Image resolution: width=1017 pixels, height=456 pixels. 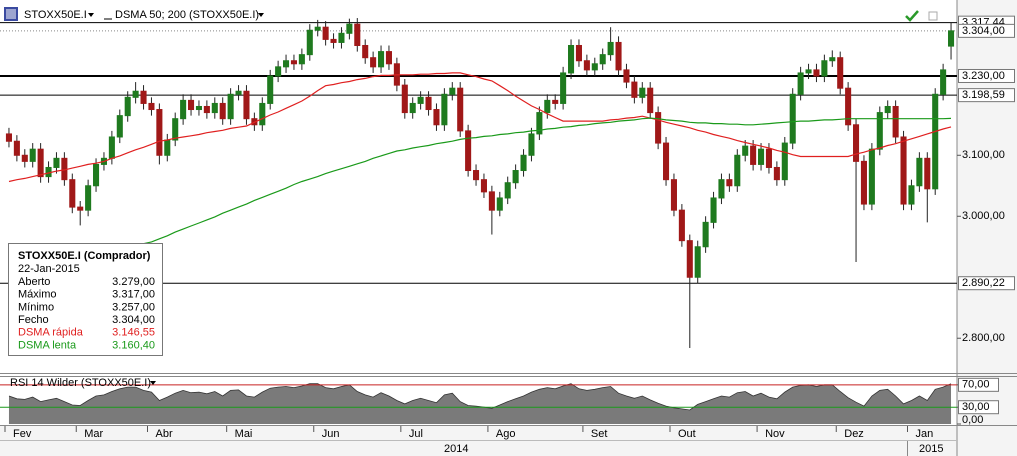 What do you see at coordinates (925, 434) in the screenshot?
I see `x-tick-label: Jan` at bounding box center [925, 434].